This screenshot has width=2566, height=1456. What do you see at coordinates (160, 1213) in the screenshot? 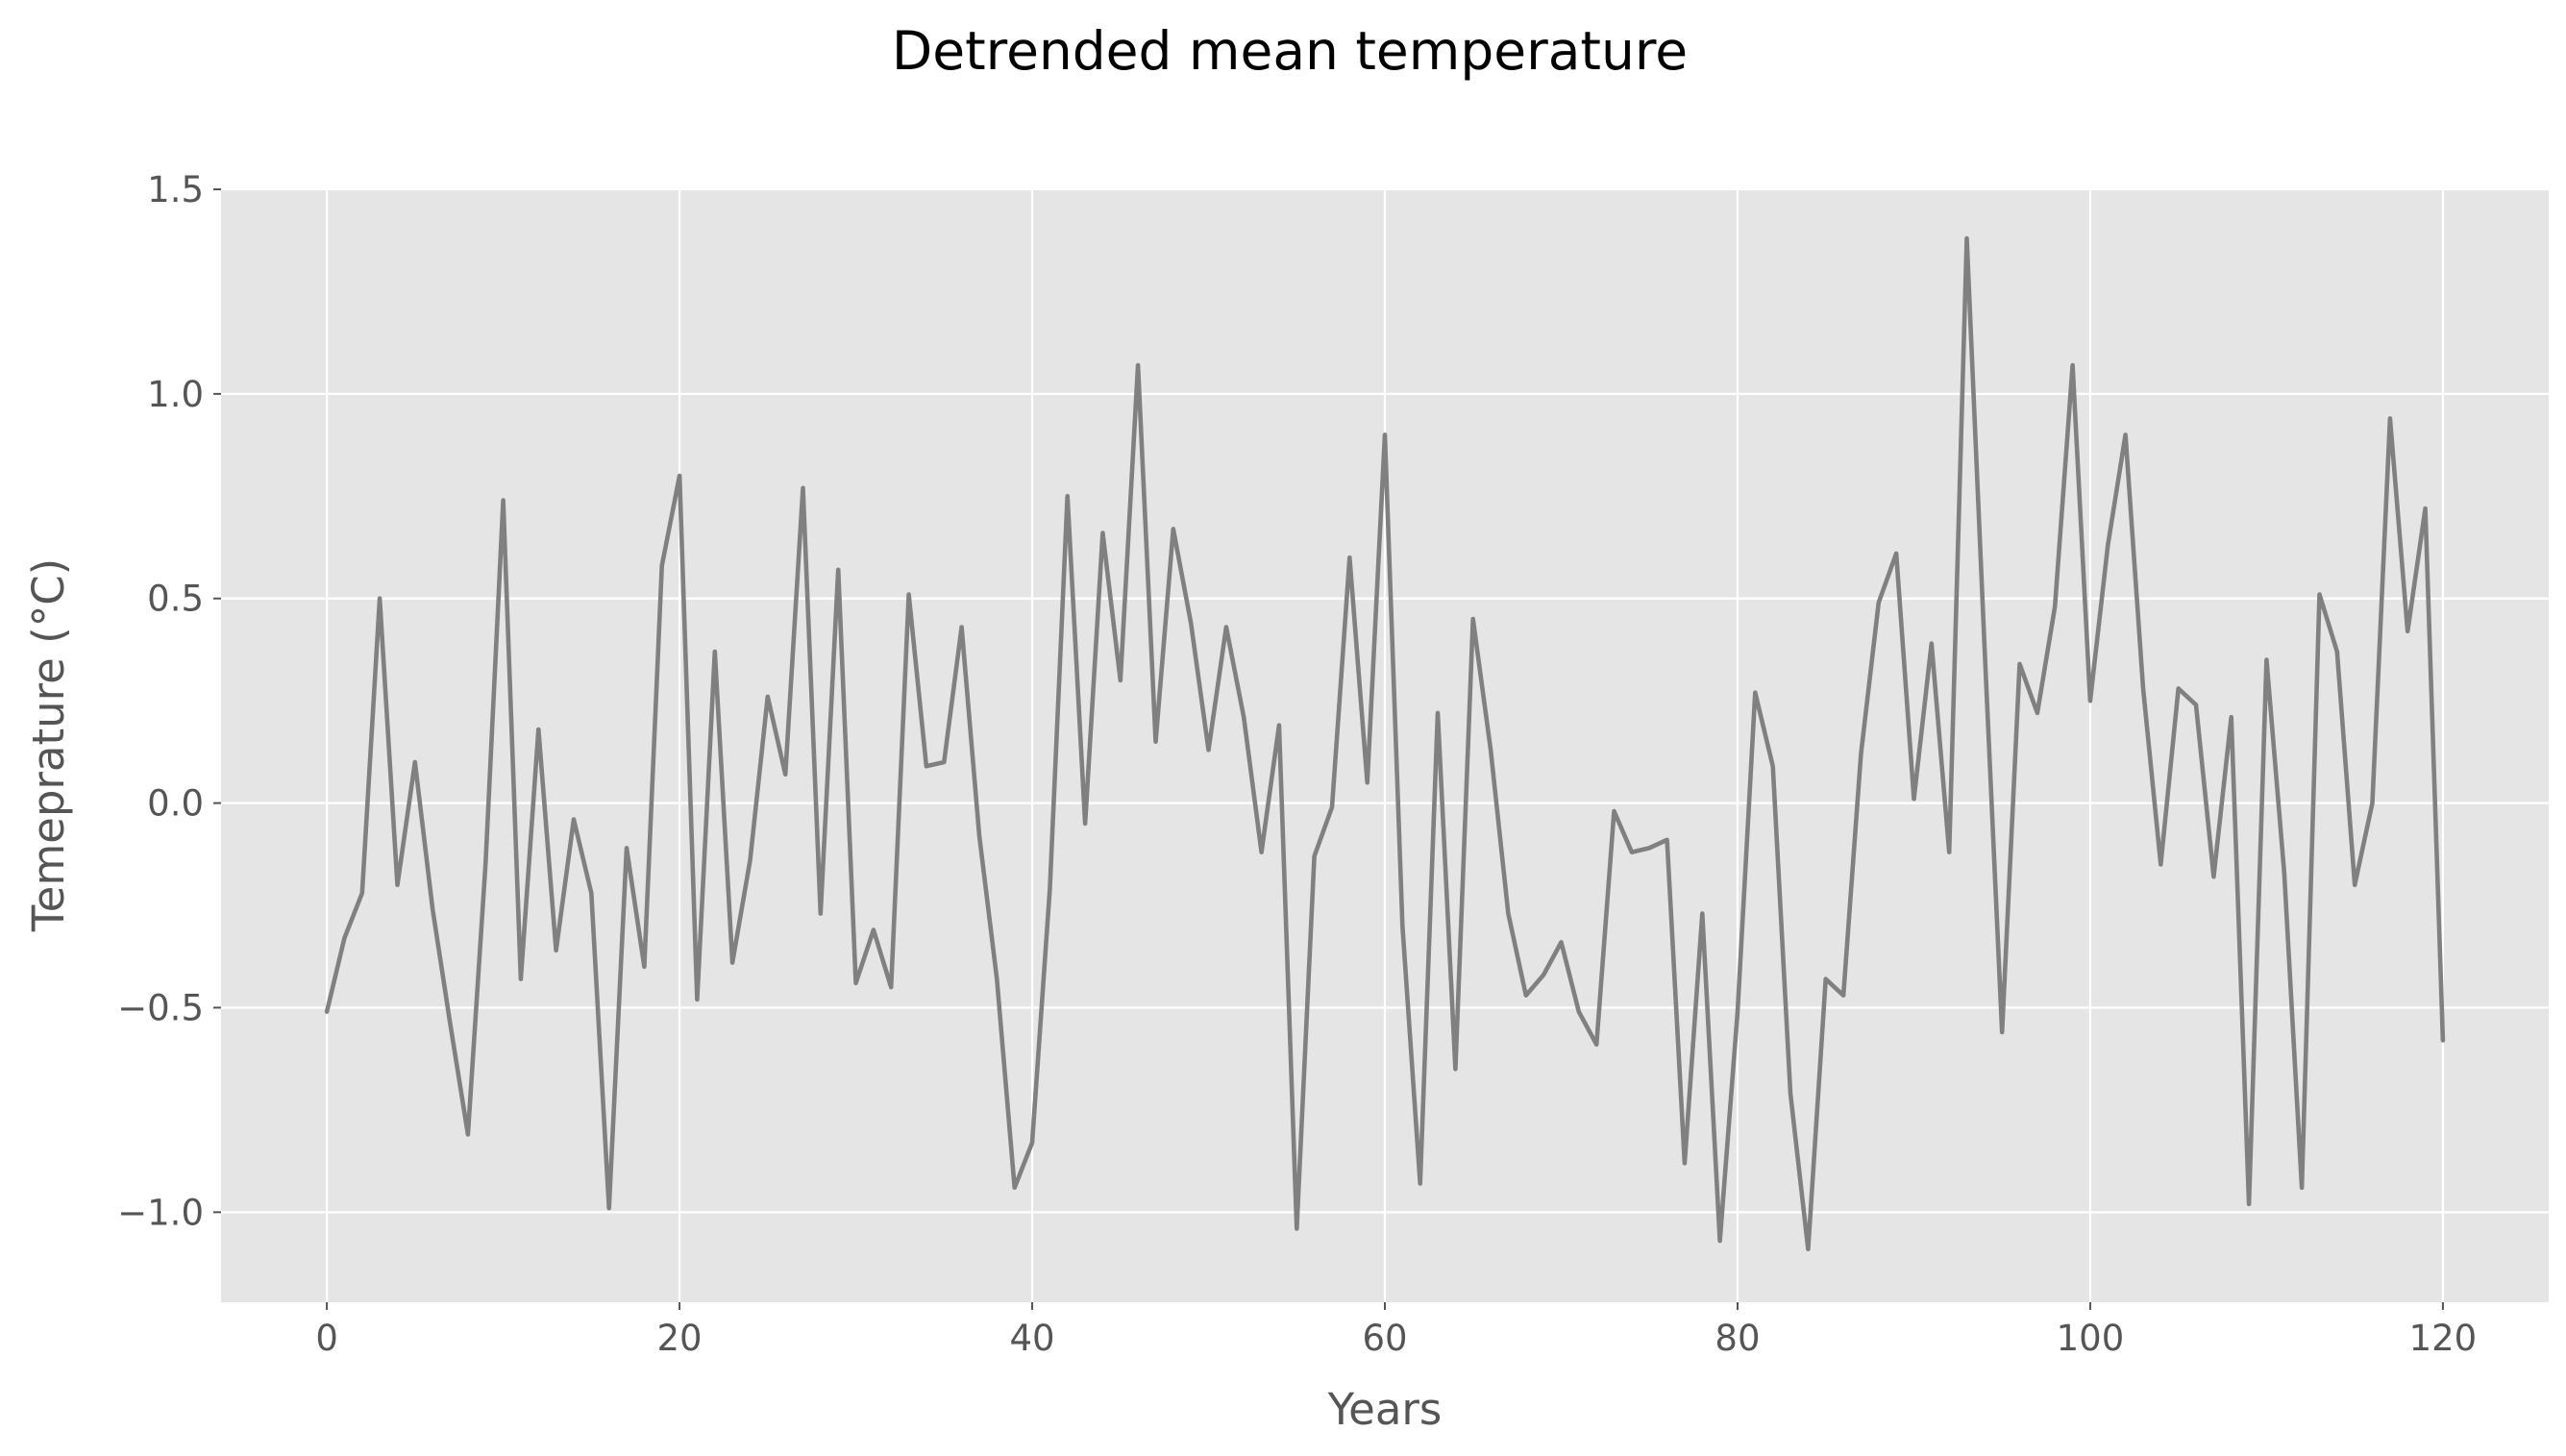
I see `y-tick-label: −1.0` at bounding box center [160, 1213].